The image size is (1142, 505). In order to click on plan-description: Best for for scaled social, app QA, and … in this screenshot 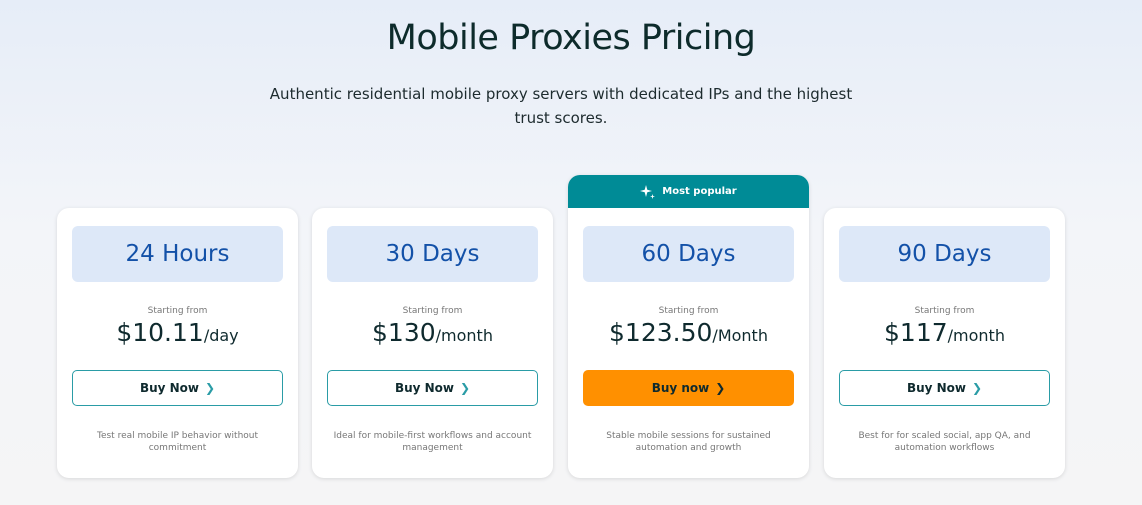, I will do `click(944, 442)`.